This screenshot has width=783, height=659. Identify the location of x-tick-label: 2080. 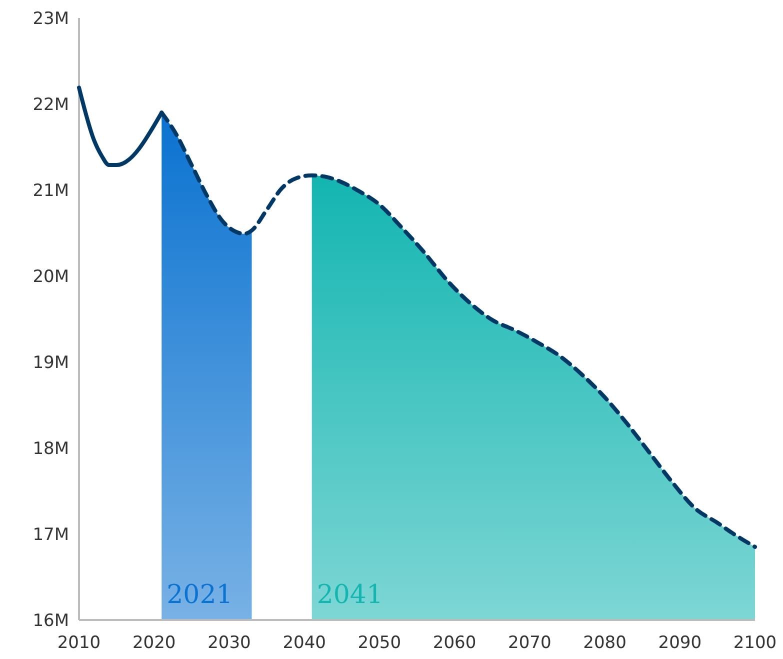
(604, 643).